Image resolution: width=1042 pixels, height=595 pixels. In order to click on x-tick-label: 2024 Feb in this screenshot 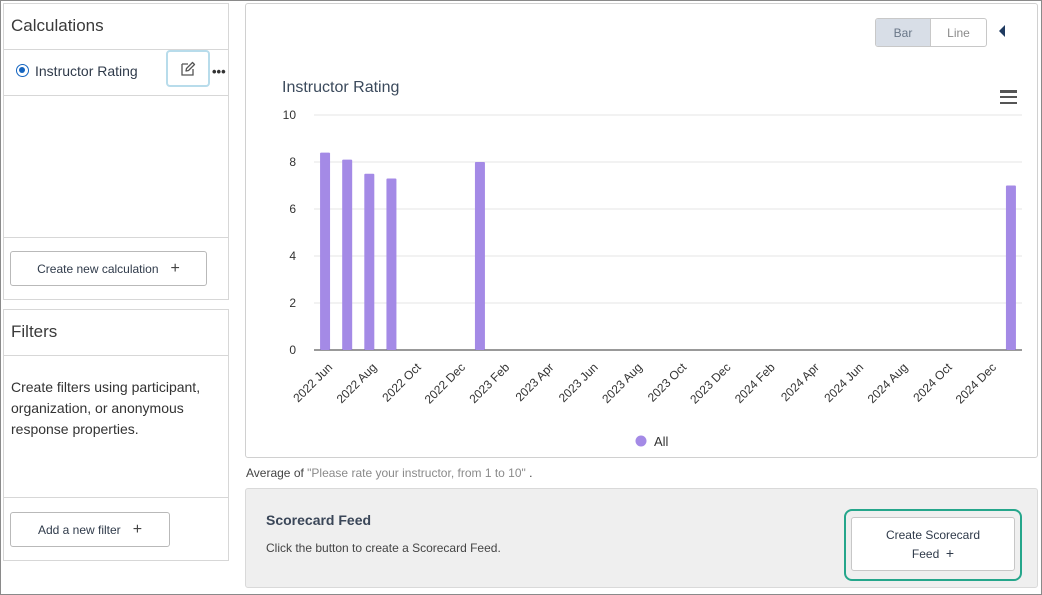, I will do `click(755, 383)`.